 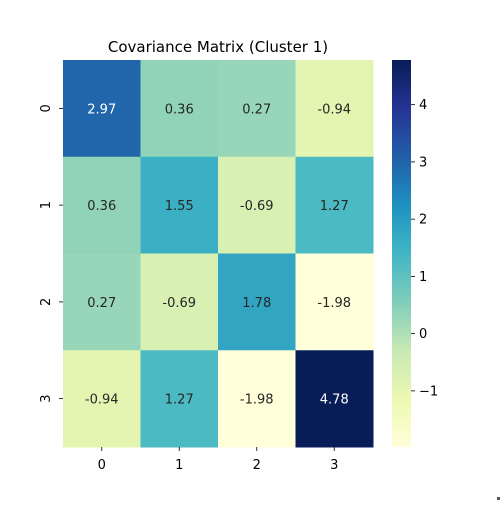 I want to click on cell-value-label-3-3: 4.78, so click(x=334, y=400).